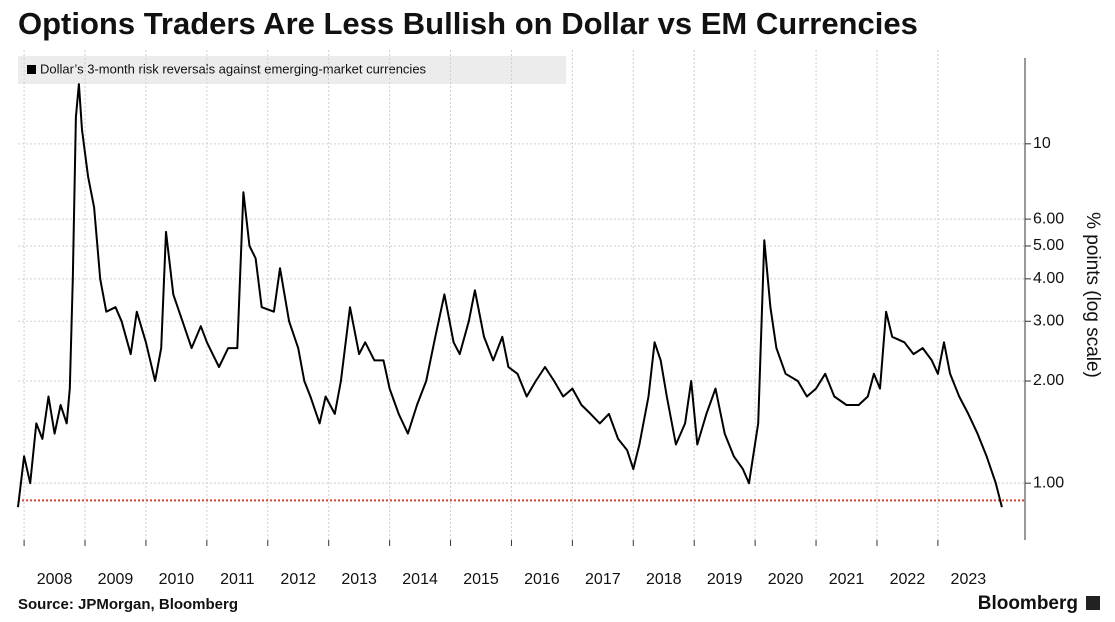  What do you see at coordinates (420, 579) in the screenshot?
I see `x-tick-label: 2014` at bounding box center [420, 579].